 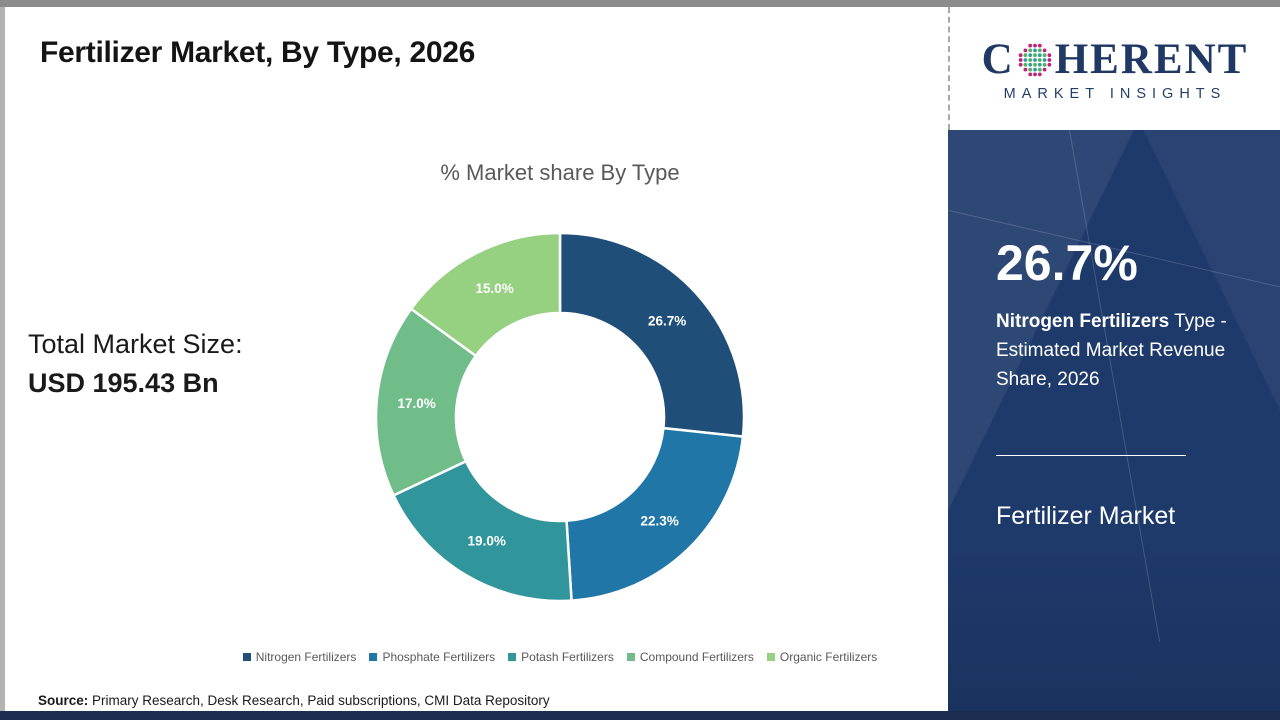 I want to click on brand-letter-c: C, so click(x=998, y=59).